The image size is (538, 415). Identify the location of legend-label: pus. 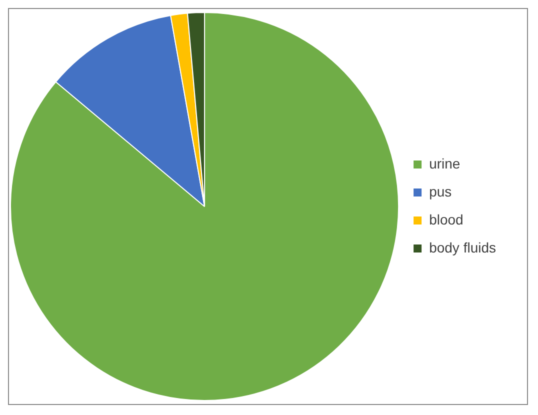
(440, 191).